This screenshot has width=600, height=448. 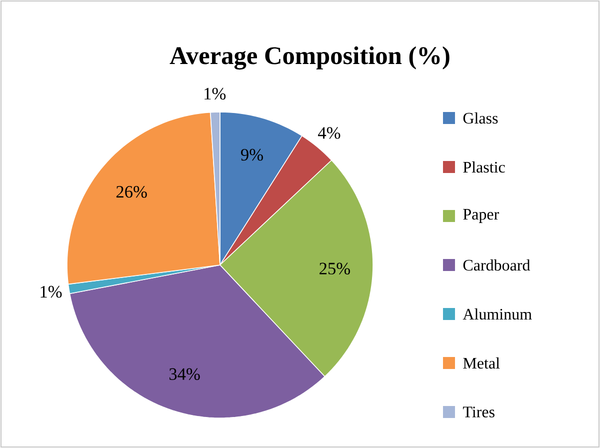 I want to click on legend-label: Paper, so click(x=481, y=216).